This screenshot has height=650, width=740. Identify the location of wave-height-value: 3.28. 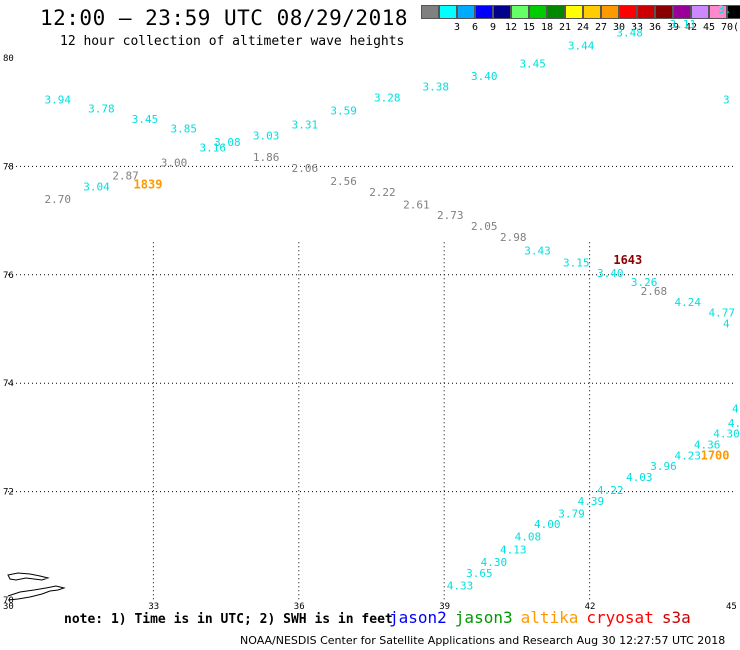
(387, 98).